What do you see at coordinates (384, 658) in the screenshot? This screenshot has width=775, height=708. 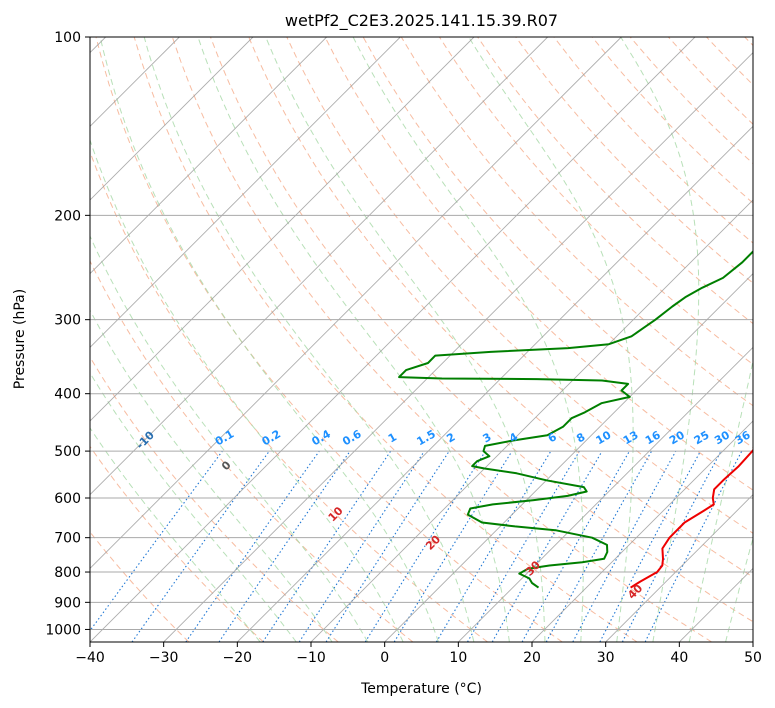 I see `x-tick-label: 0` at bounding box center [384, 658].